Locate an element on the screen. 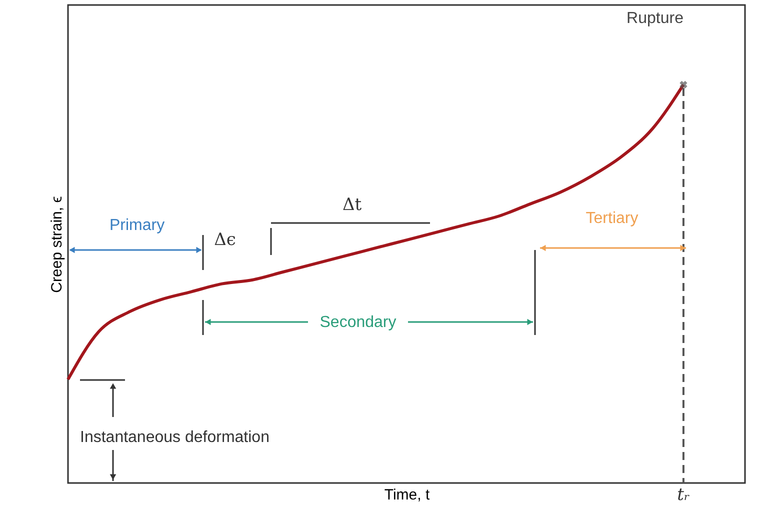 The image size is (757, 530). annotation: Δt is located at coordinates (352, 205).